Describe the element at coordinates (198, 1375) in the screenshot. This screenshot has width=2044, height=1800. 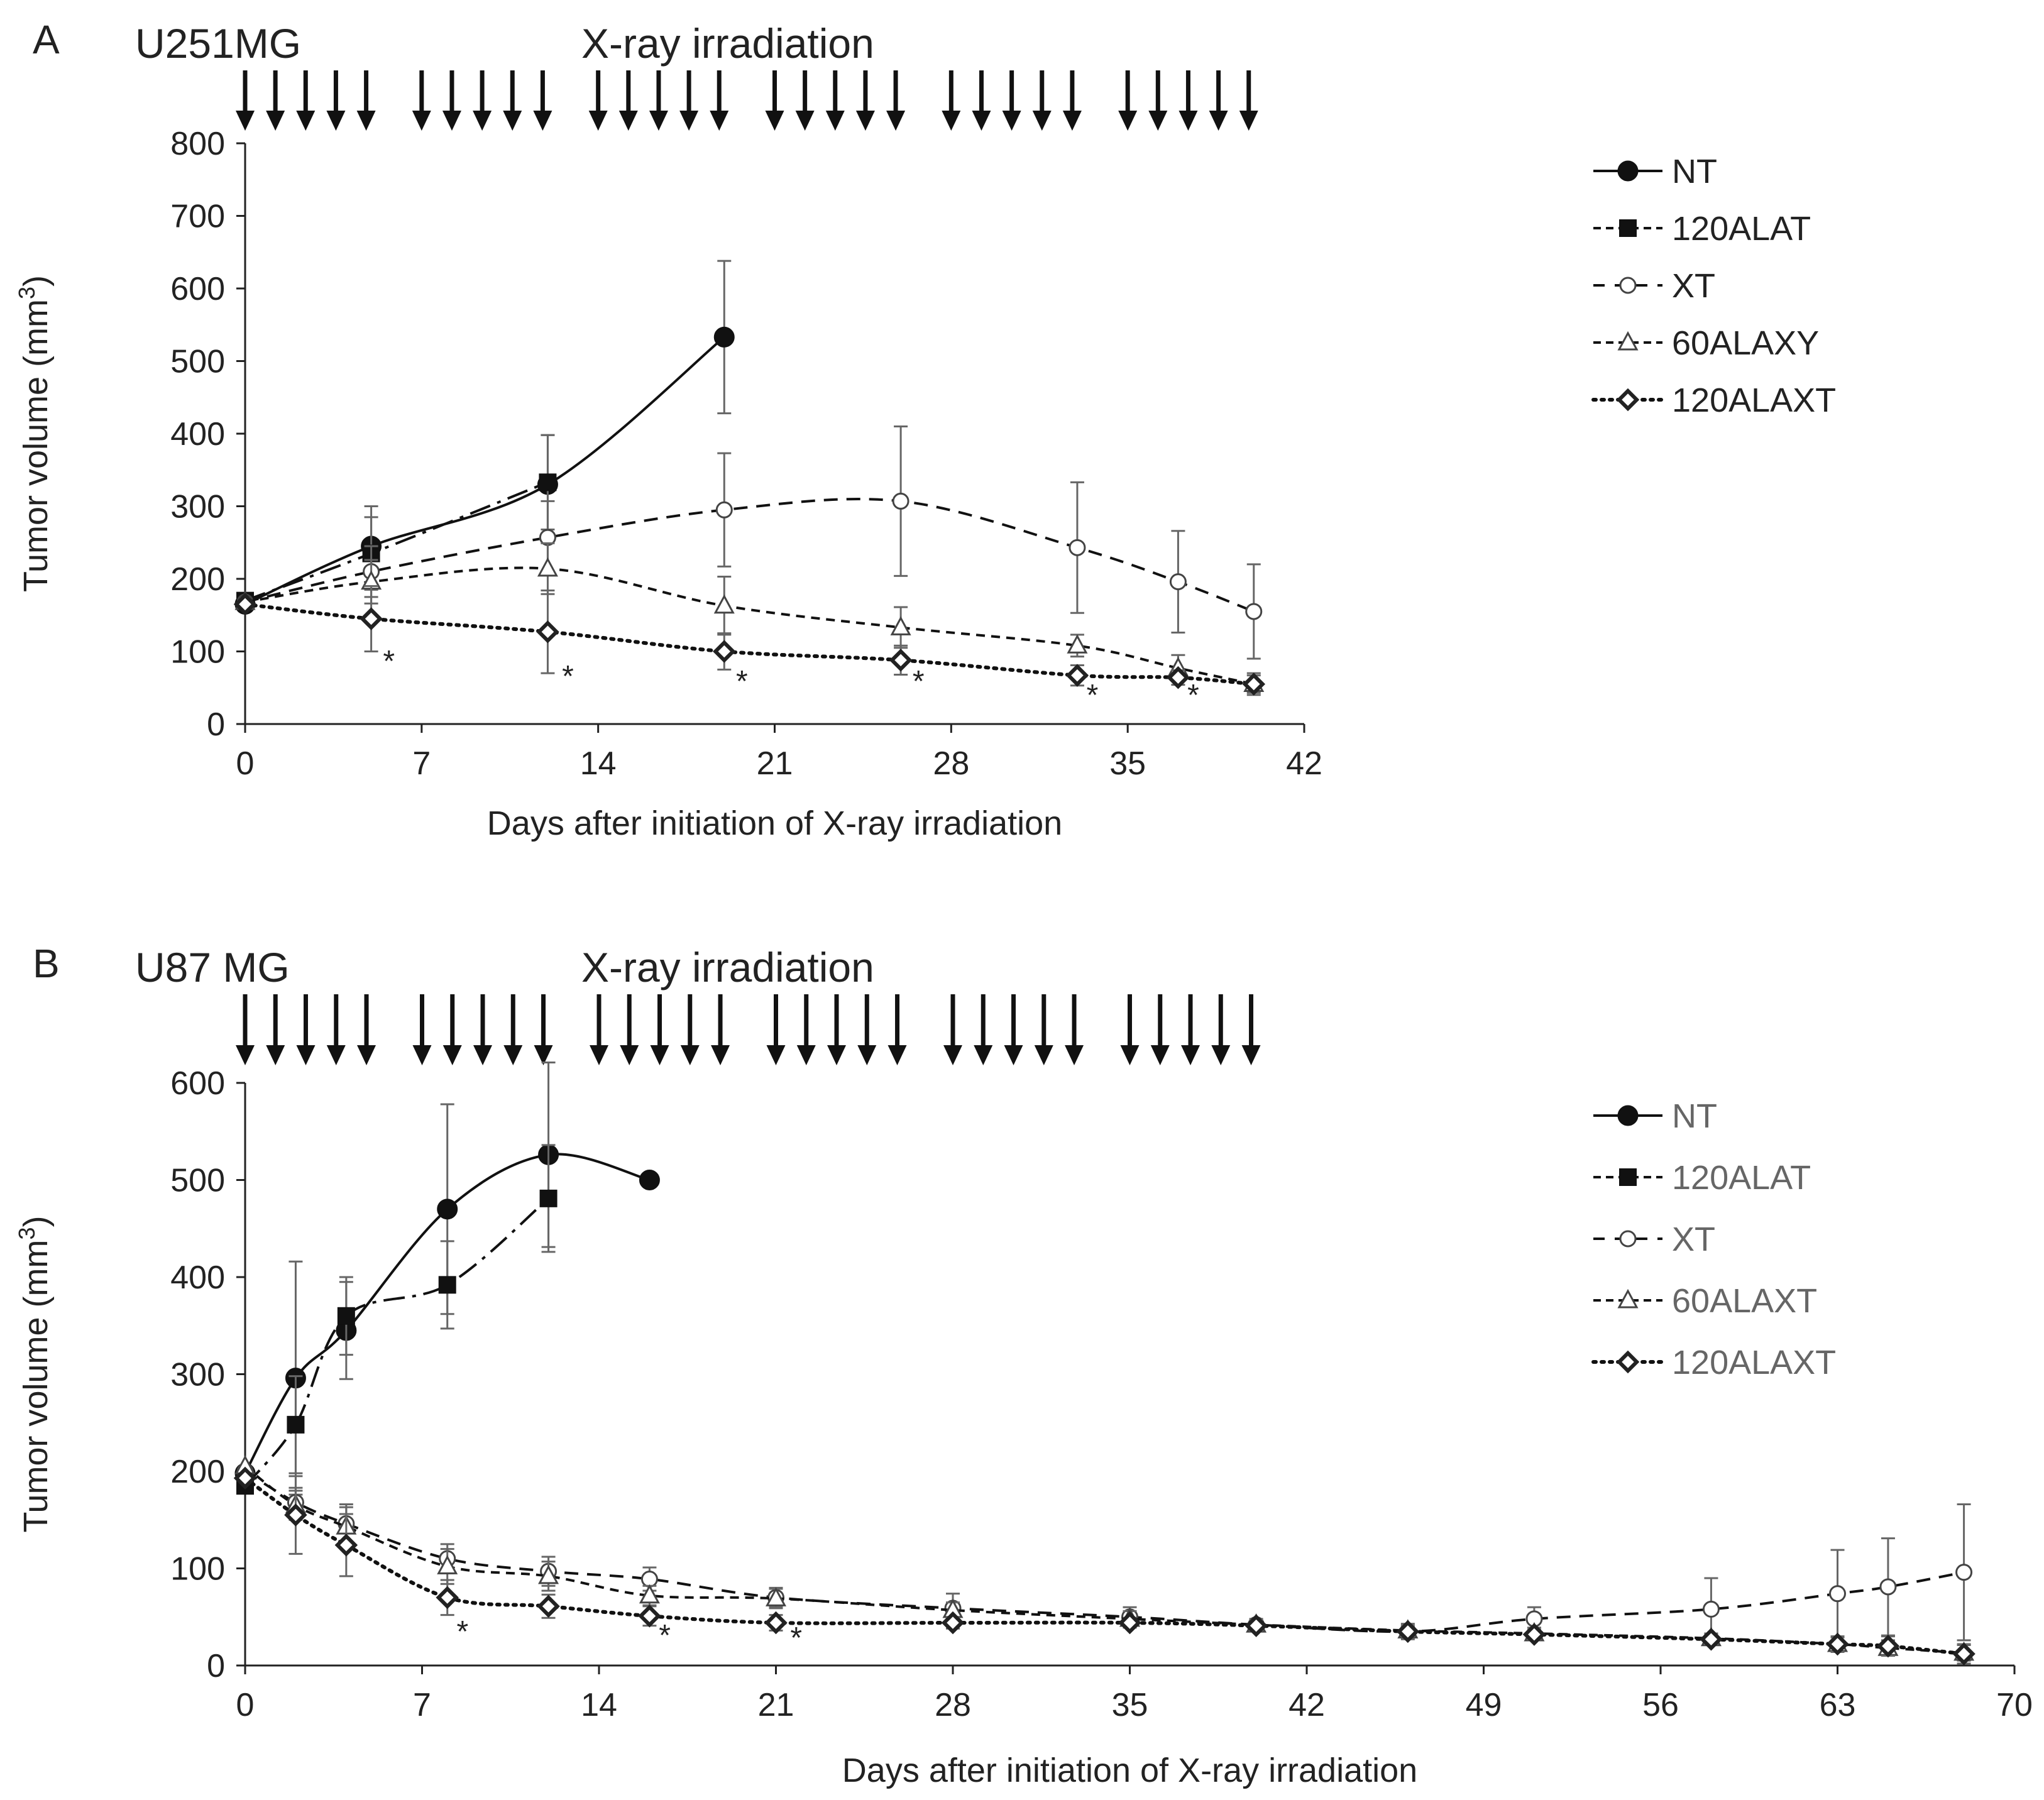
I see `y-tick-label: 300` at that location.